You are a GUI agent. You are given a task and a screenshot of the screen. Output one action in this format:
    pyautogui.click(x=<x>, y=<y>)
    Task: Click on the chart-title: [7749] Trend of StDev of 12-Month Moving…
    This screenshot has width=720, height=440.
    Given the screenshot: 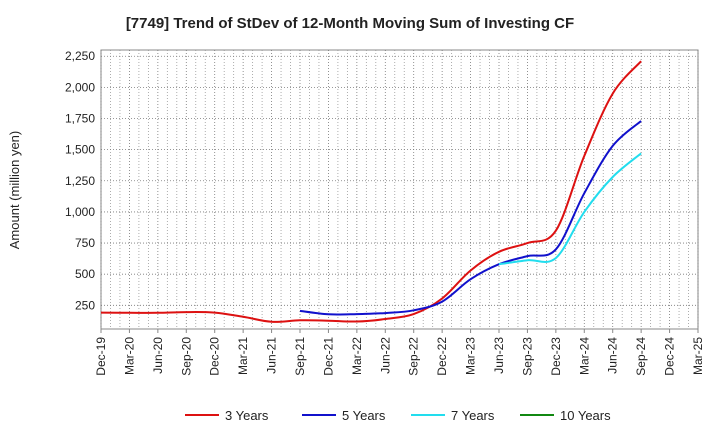 What is the action you would take?
    pyautogui.click(x=350, y=23)
    